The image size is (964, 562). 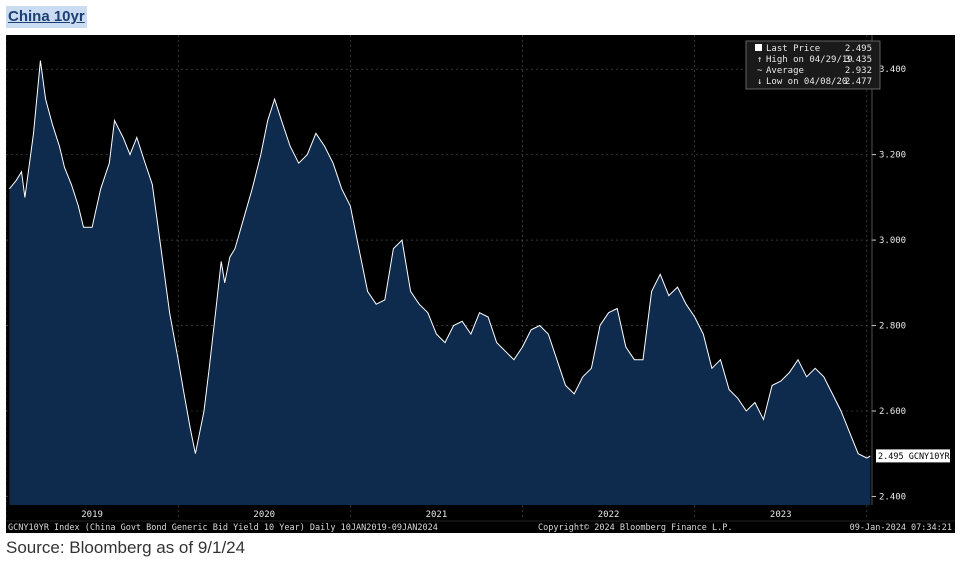 I want to click on high-marker-icon: ↑, so click(x=759, y=60).